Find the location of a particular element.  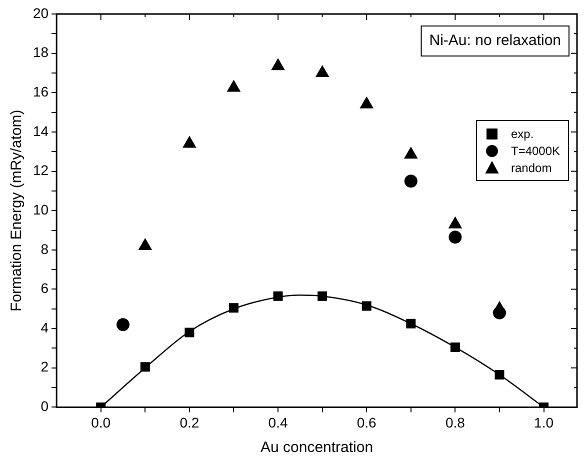

y-tick-label: 4 is located at coordinates (44, 327).